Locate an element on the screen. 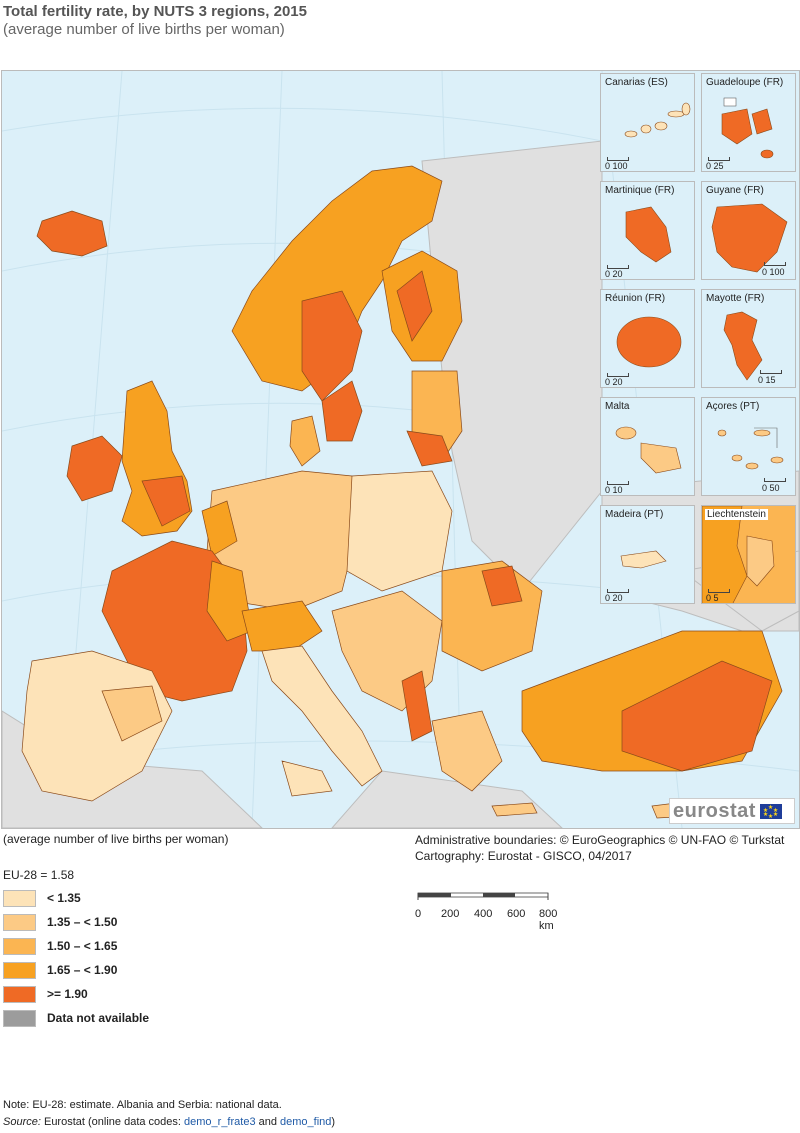 This screenshot has height=1133, width=800. inset-name: Canarias (ES) is located at coordinates (636, 82).